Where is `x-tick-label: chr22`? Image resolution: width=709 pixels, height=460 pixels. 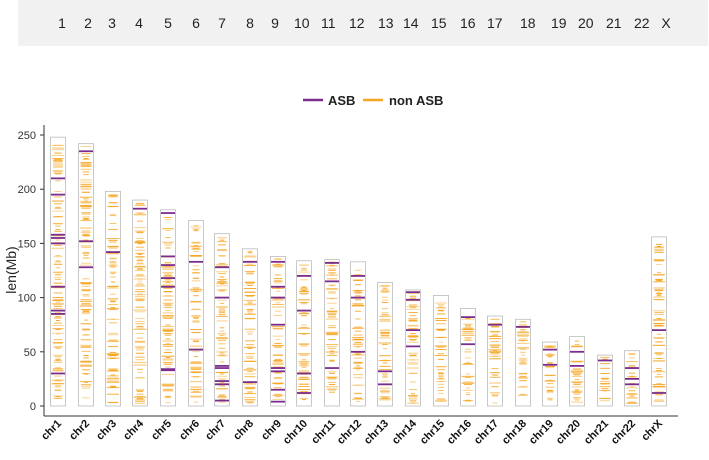 x-tick-label: chr22 is located at coordinates (623, 432).